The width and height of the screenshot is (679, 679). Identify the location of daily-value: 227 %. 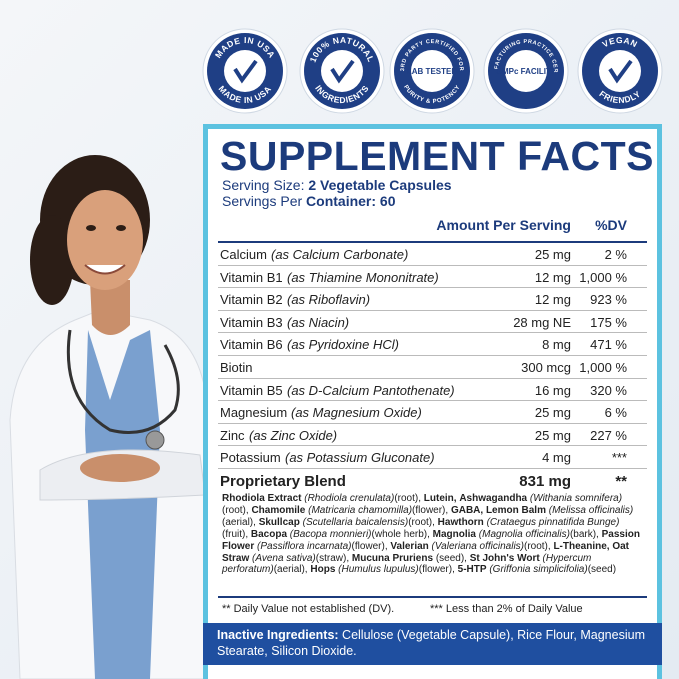
(608, 435).